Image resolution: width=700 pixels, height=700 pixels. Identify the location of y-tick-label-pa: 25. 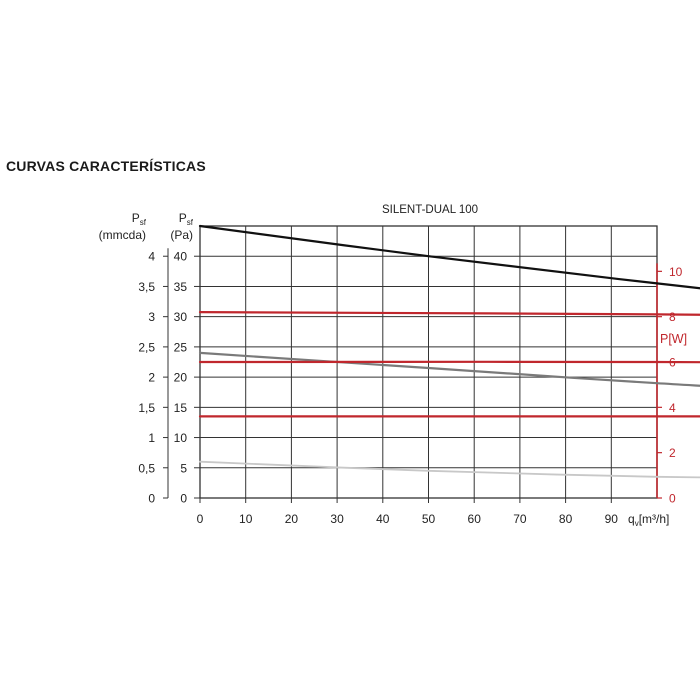
(181, 347).